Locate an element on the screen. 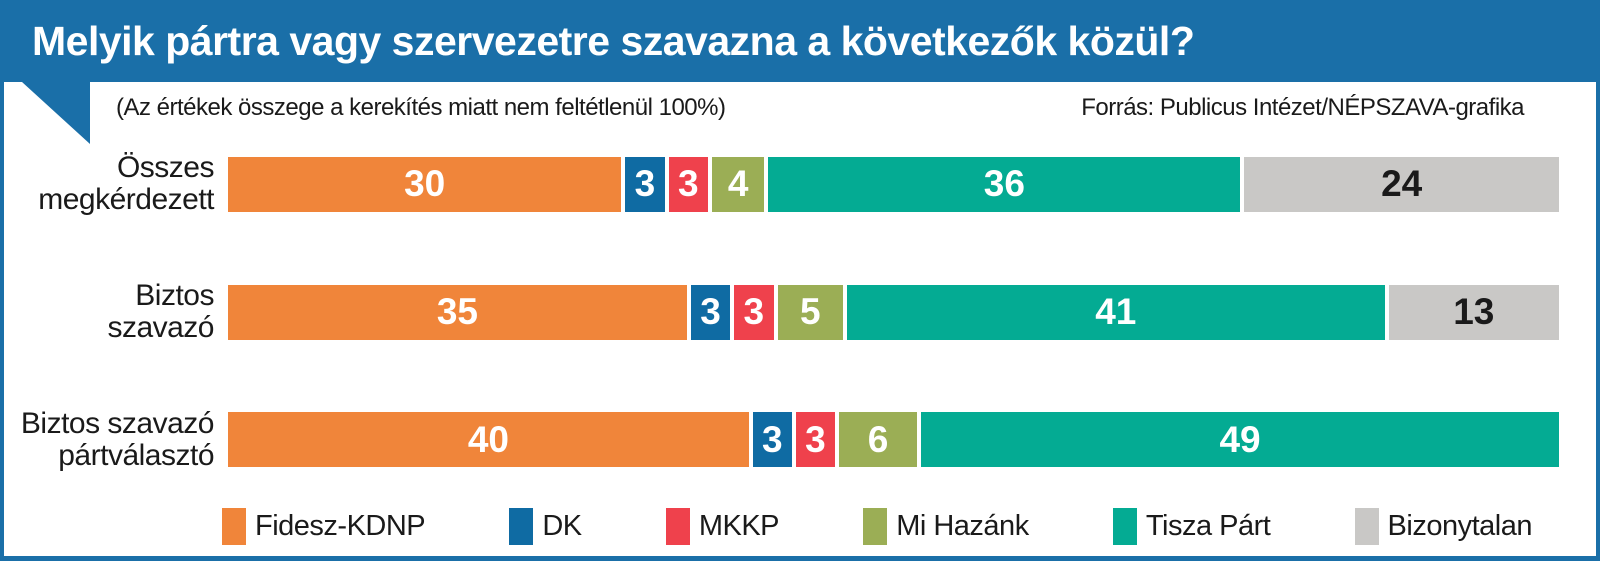 The image size is (1600, 561). legend-item-fidesz-kdnp: Fidesz-KDNP is located at coordinates (324, 527).